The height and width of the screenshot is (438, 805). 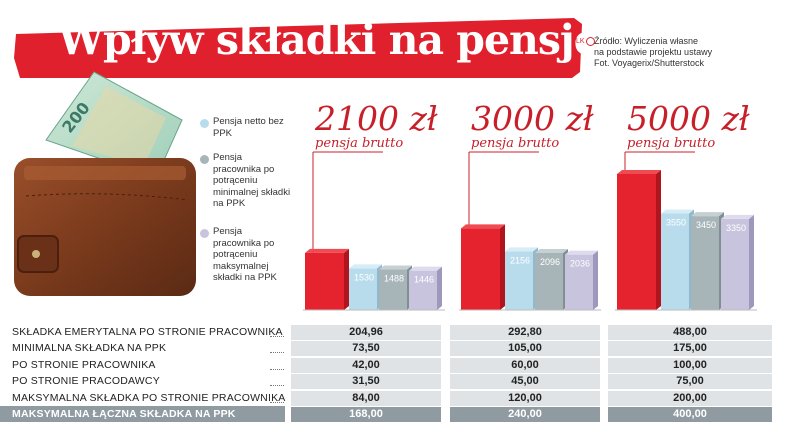 I want to click on legend-label-net: Pensja netto bez PPK, so click(x=248, y=127).